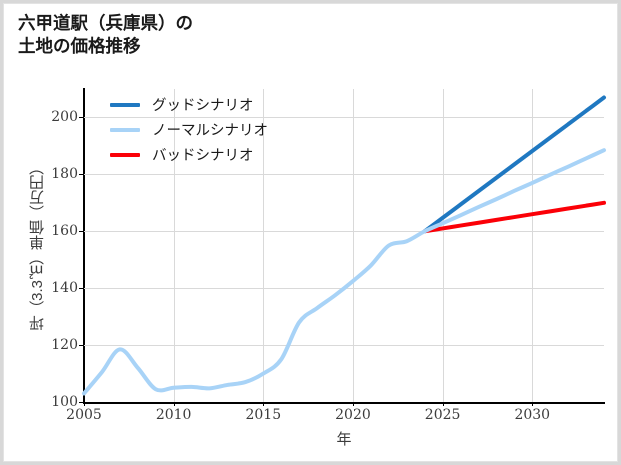 This screenshot has height=465, width=621. What do you see at coordinates (84, 415) in the screenshot?
I see `x-tick-label: 2005` at bounding box center [84, 415].